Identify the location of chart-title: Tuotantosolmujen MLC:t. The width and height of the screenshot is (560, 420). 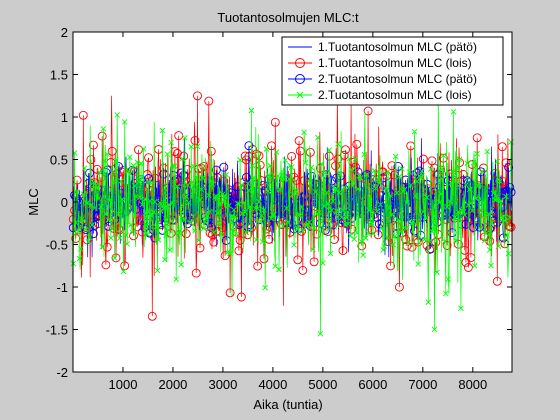
(288, 17).